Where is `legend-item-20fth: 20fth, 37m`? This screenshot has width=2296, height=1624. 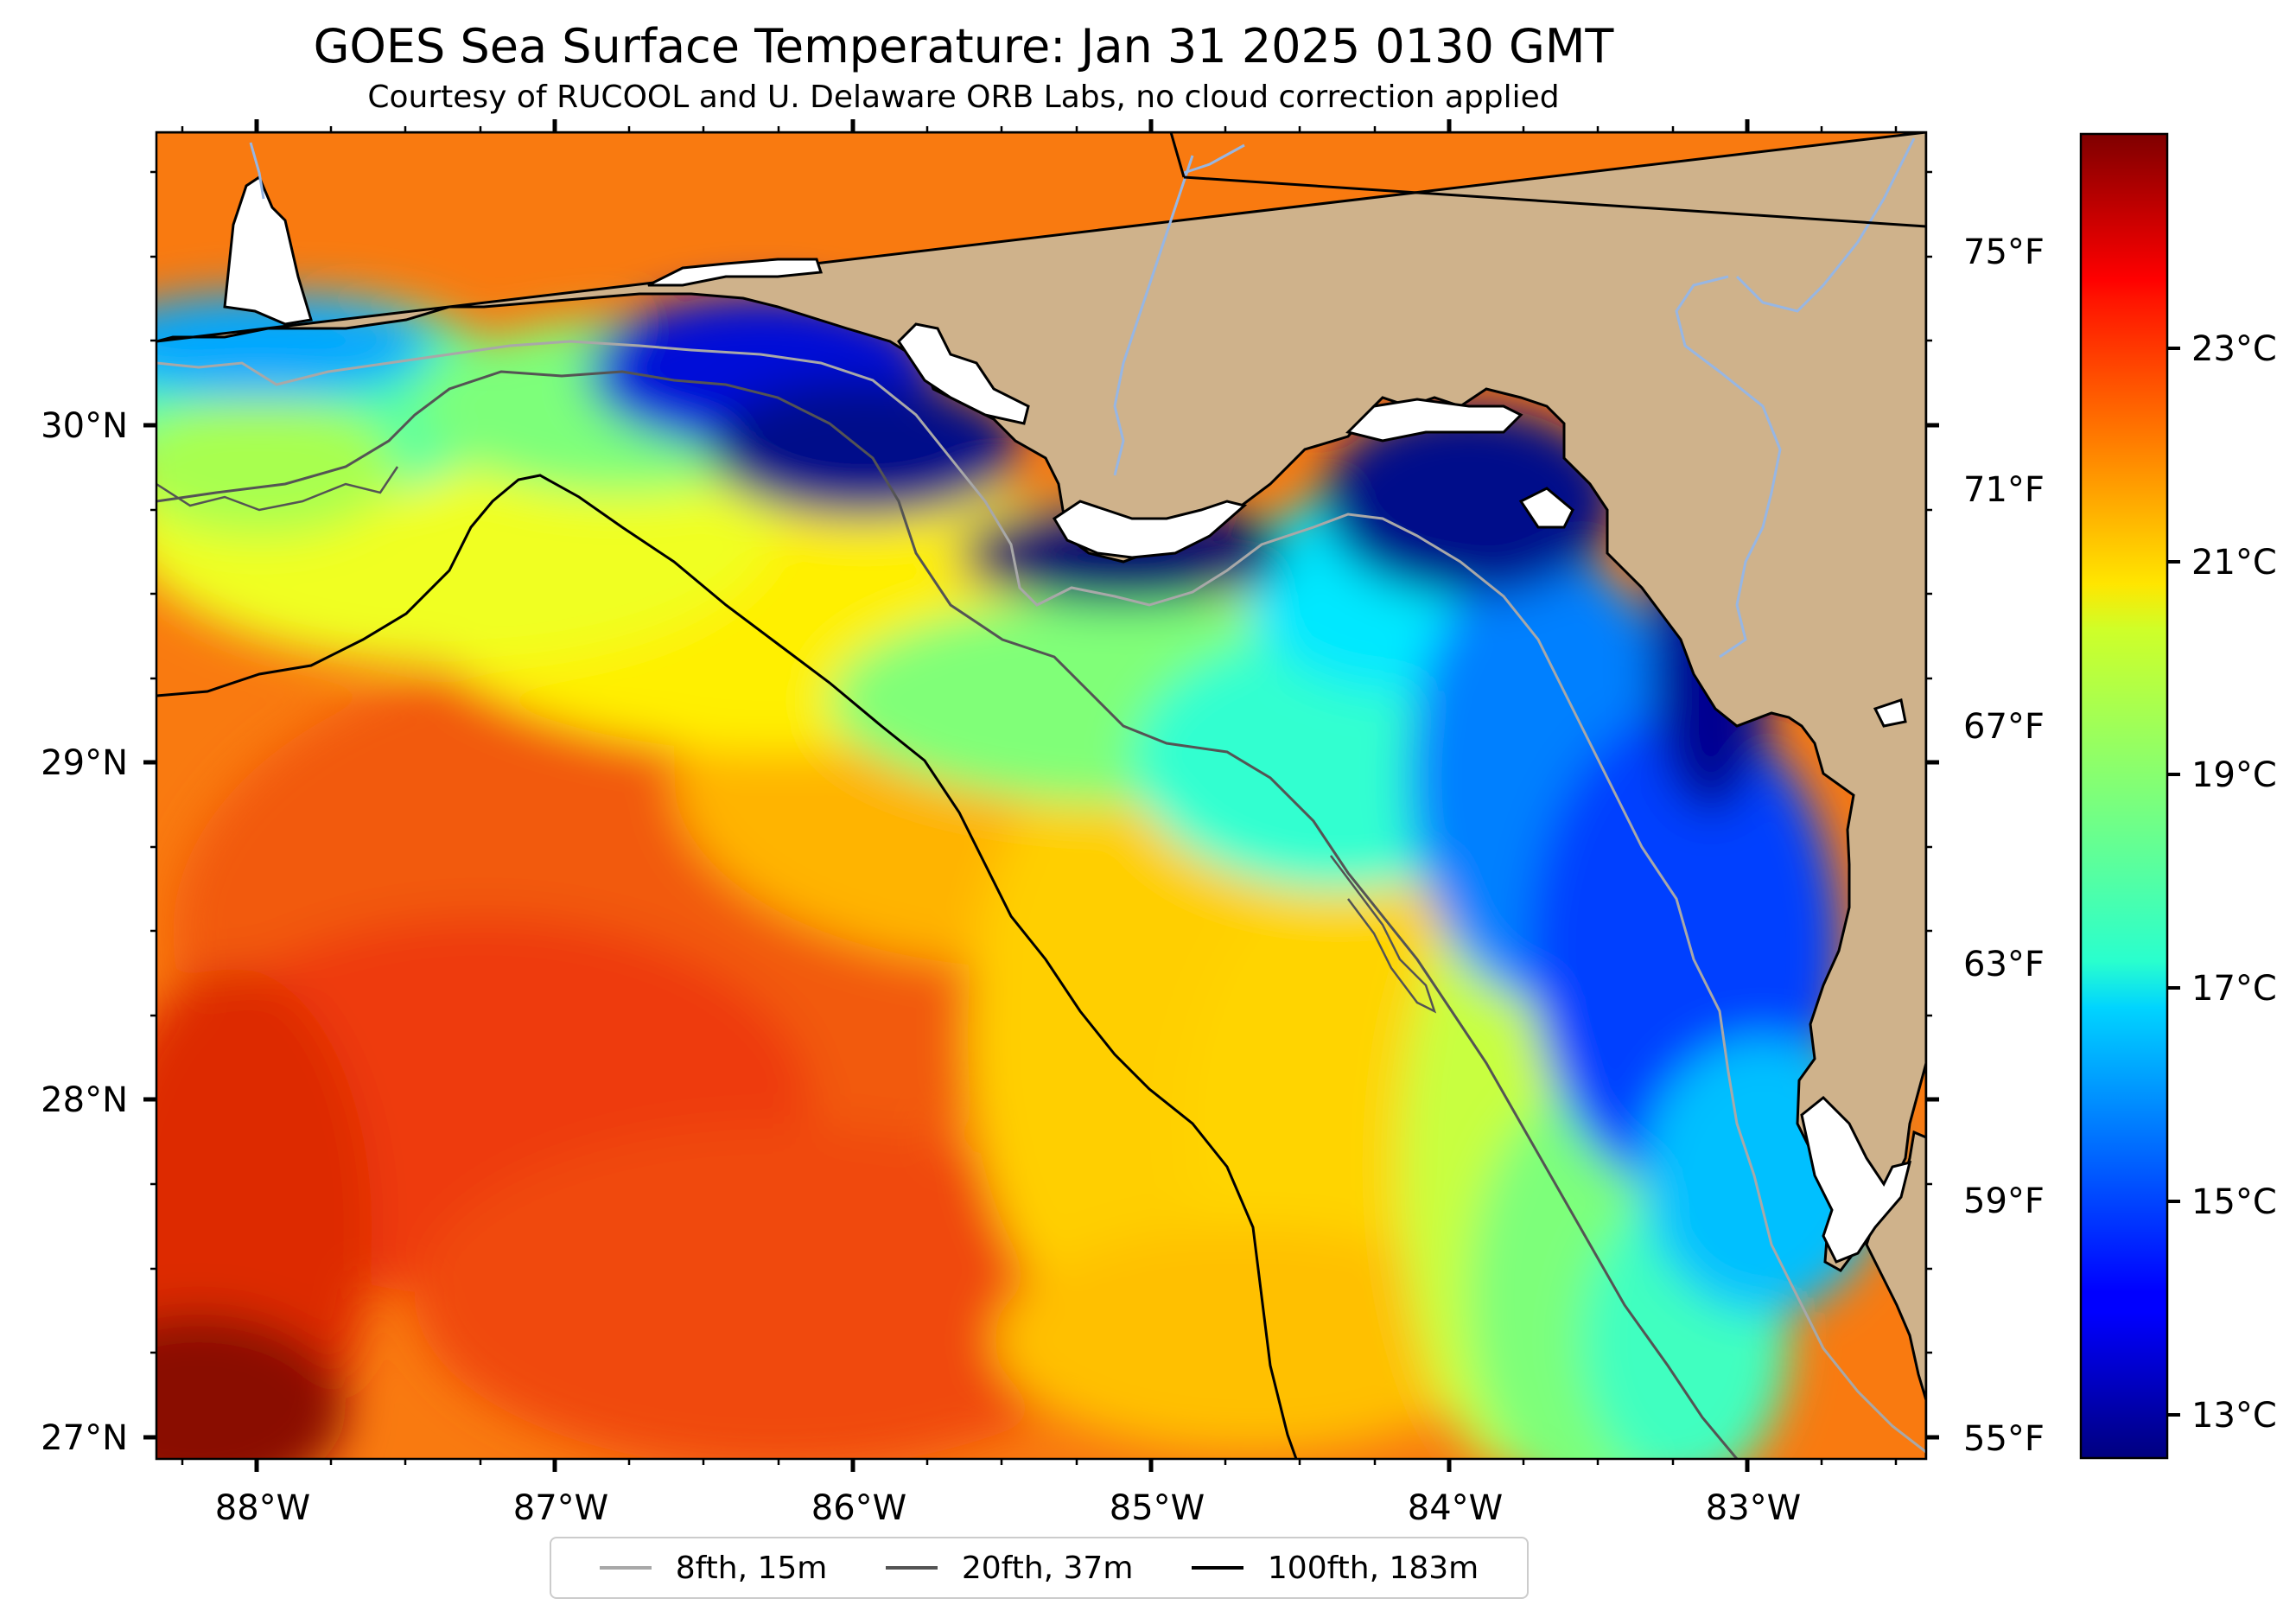 legend-item-20fth: 20fth, 37m is located at coordinates (1009, 1568).